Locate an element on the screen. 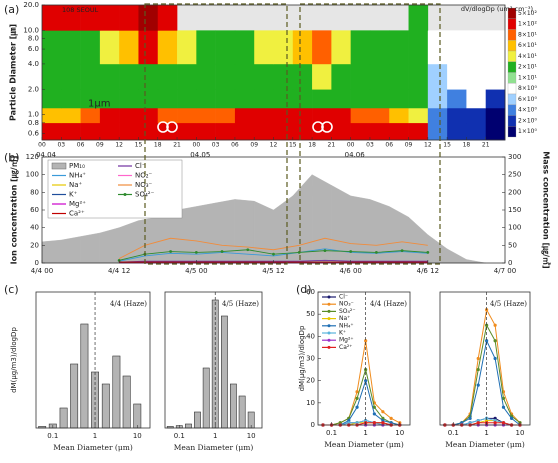  x-tick-label: 21 is located at coordinates (486, 145).